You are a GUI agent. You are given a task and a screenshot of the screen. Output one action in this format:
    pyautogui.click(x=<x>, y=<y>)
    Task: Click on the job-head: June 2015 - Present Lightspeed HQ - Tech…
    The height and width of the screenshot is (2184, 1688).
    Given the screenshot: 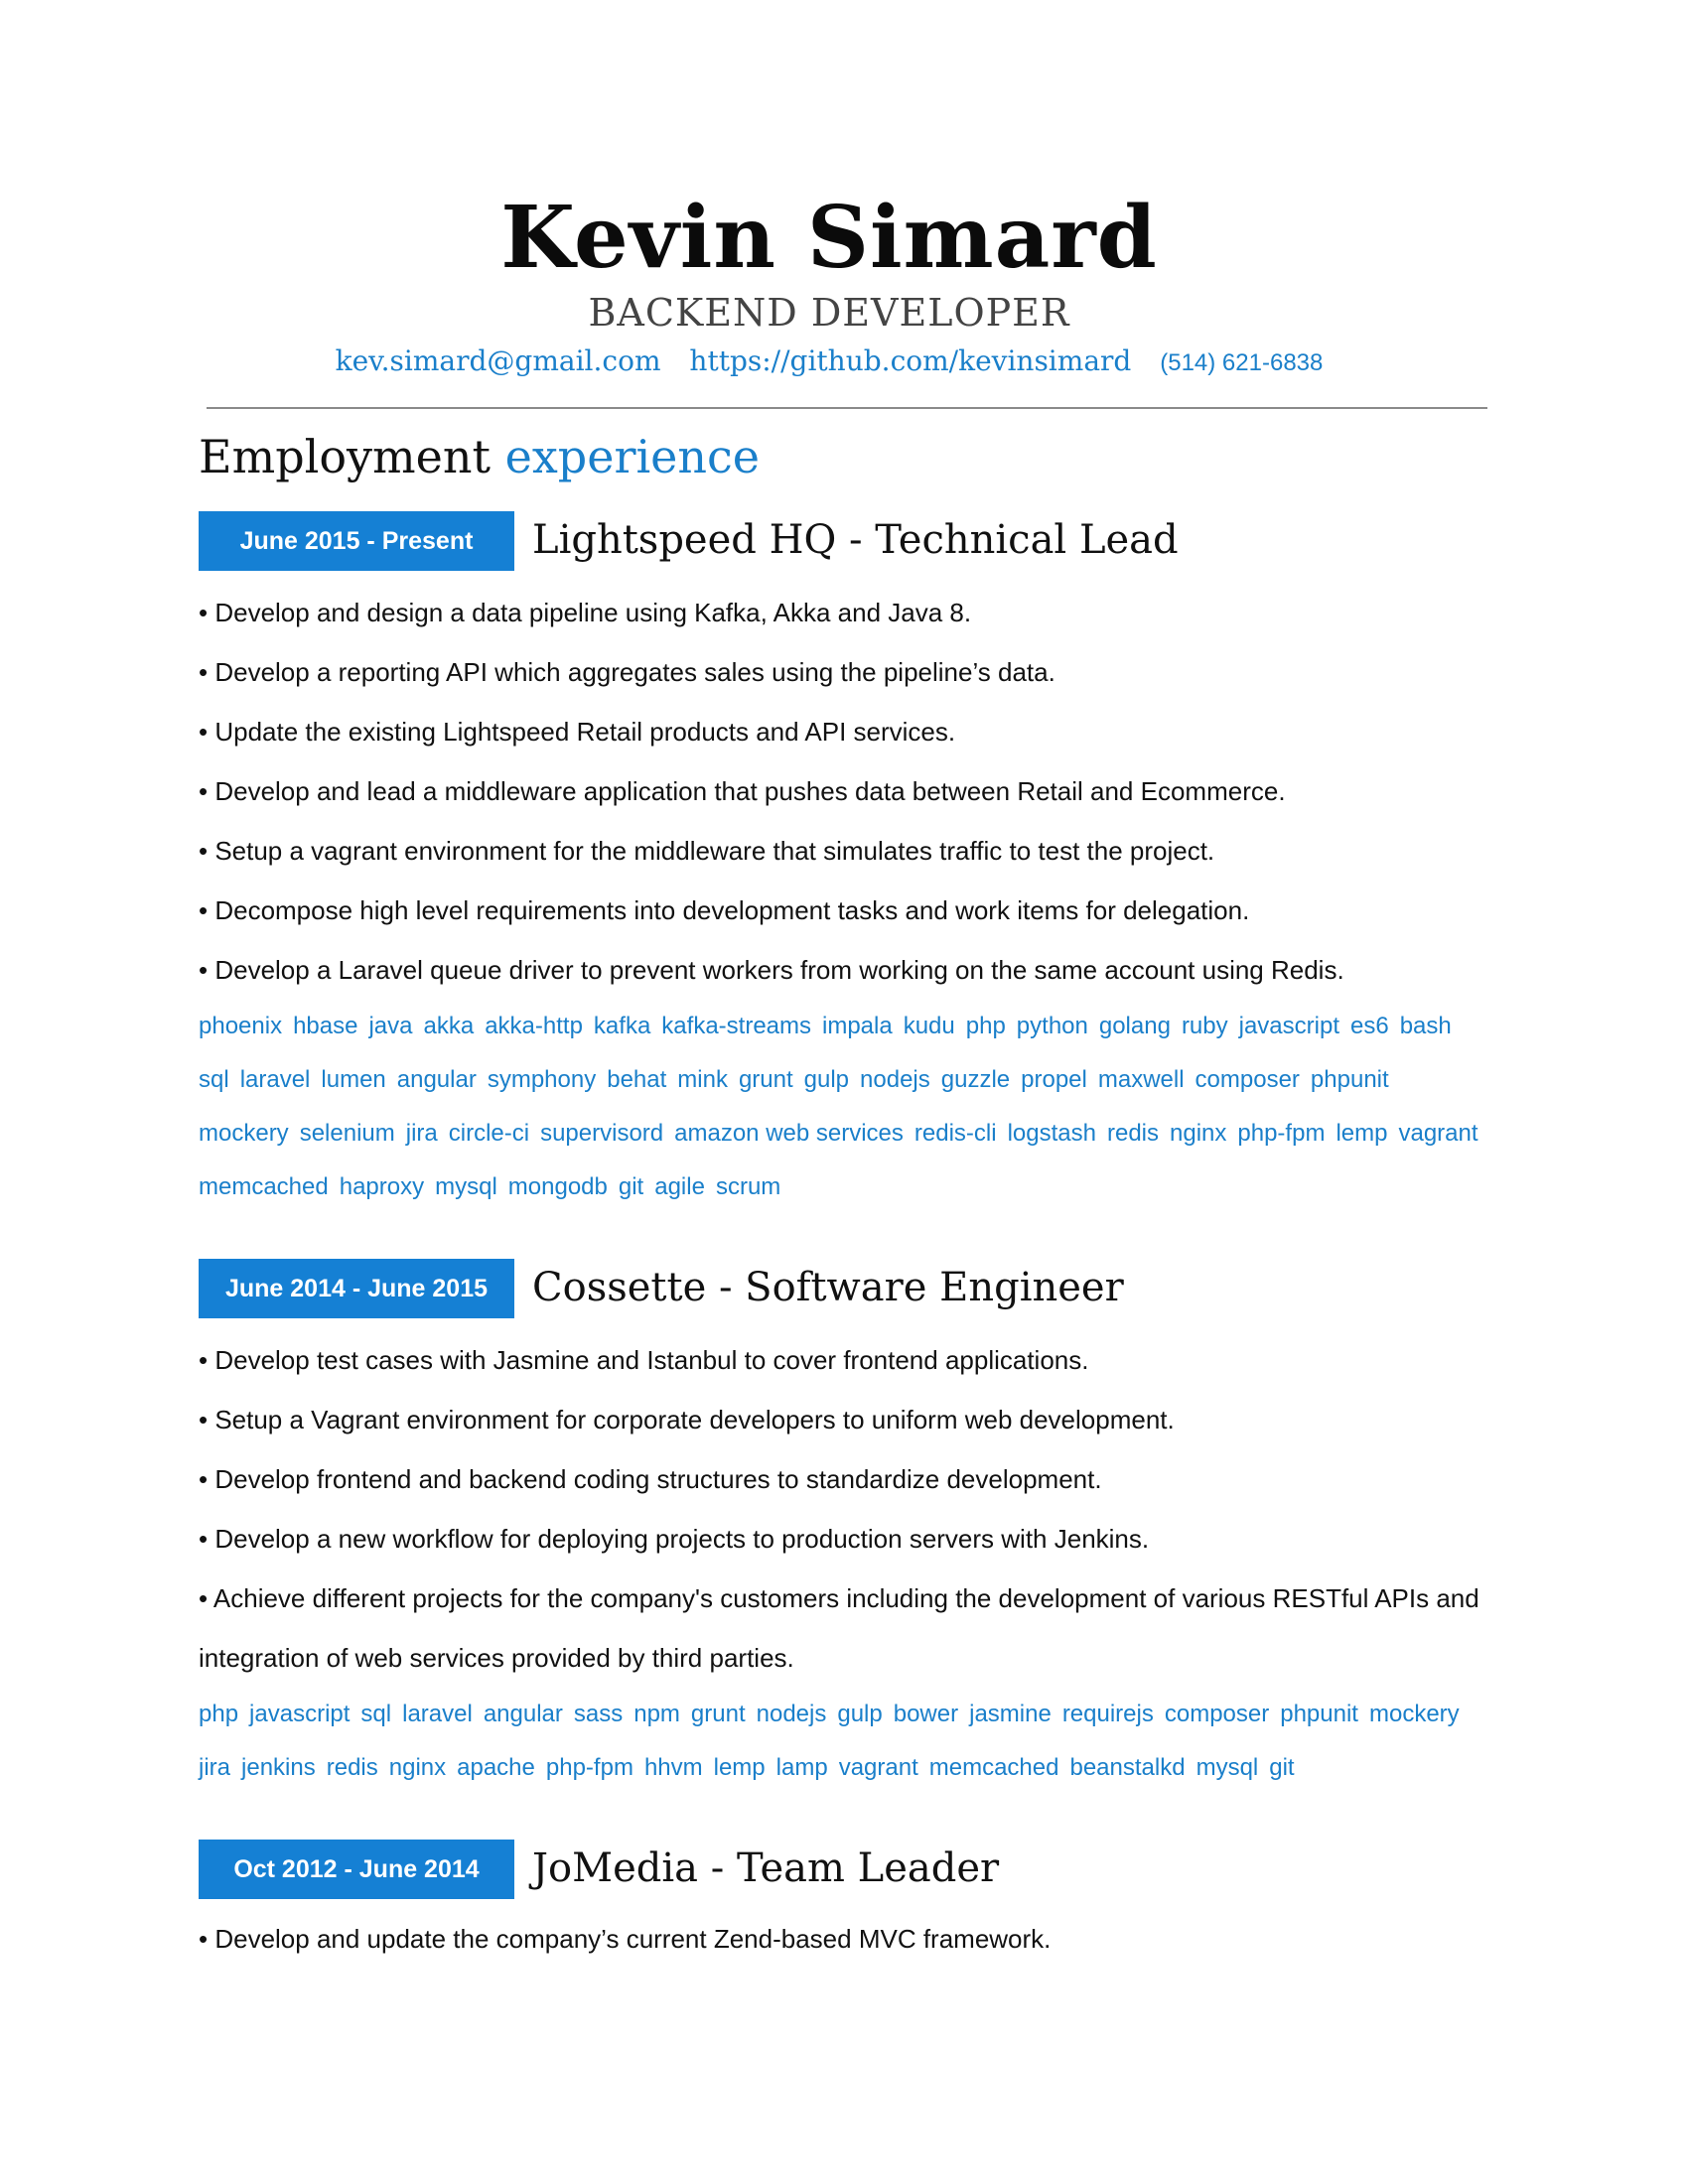 What is the action you would take?
    pyautogui.click(x=844, y=542)
    